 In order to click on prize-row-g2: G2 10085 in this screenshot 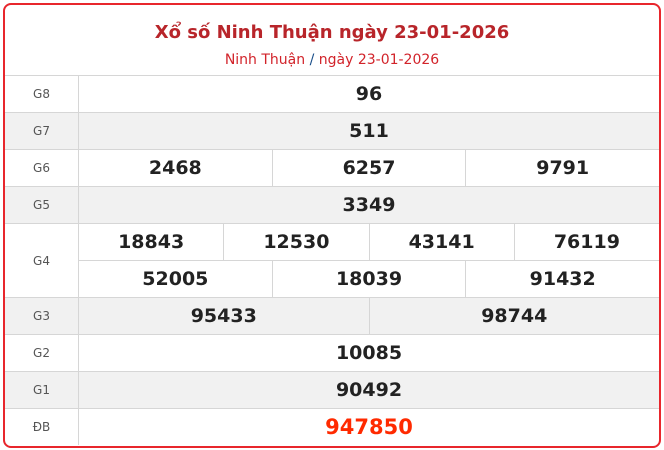, I will do `click(332, 353)`.